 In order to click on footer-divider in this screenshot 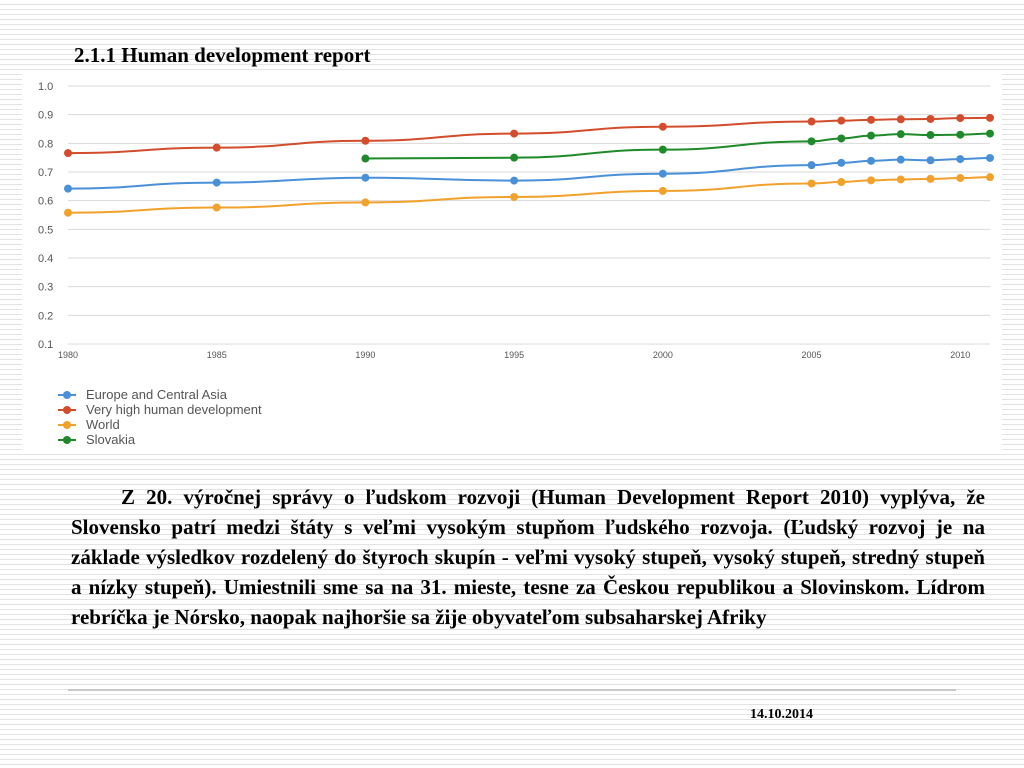, I will do `click(512, 690)`.